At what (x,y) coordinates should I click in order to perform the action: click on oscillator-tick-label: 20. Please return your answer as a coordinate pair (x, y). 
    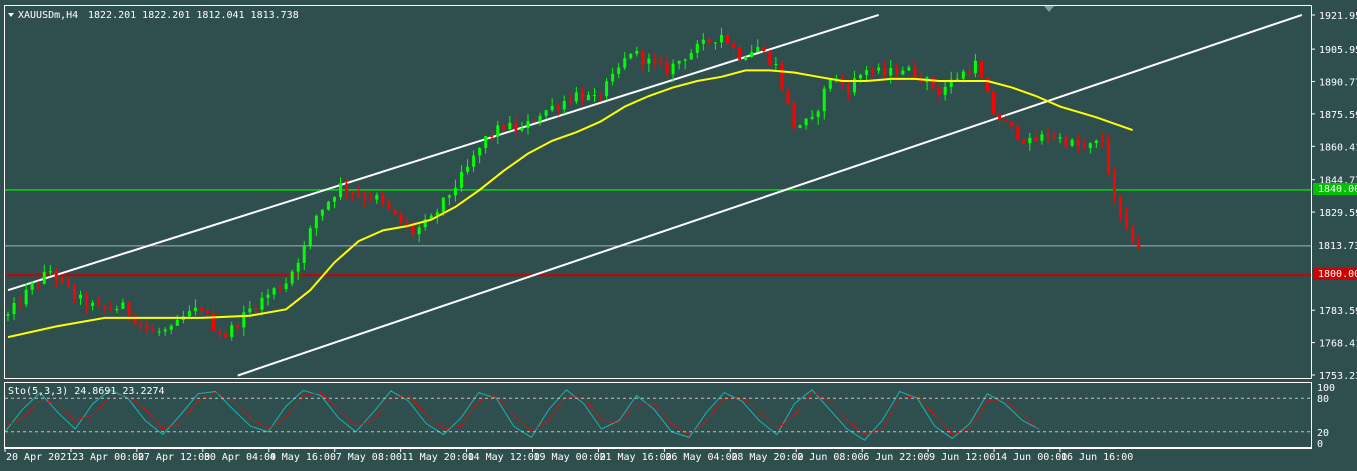
    Looking at the image, I should click on (1323, 433).